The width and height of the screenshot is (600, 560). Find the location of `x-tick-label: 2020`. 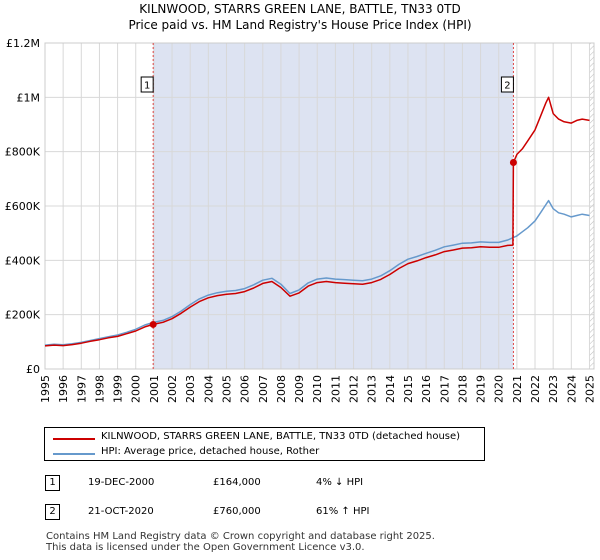

x-tick-label: 2020 is located at coordinates (499, 389).